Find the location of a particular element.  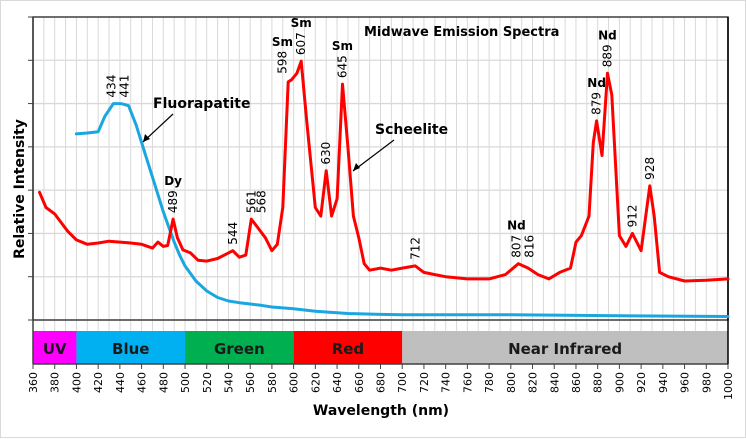

x-tick-label: 1000 is located at coordinates (728, 386).